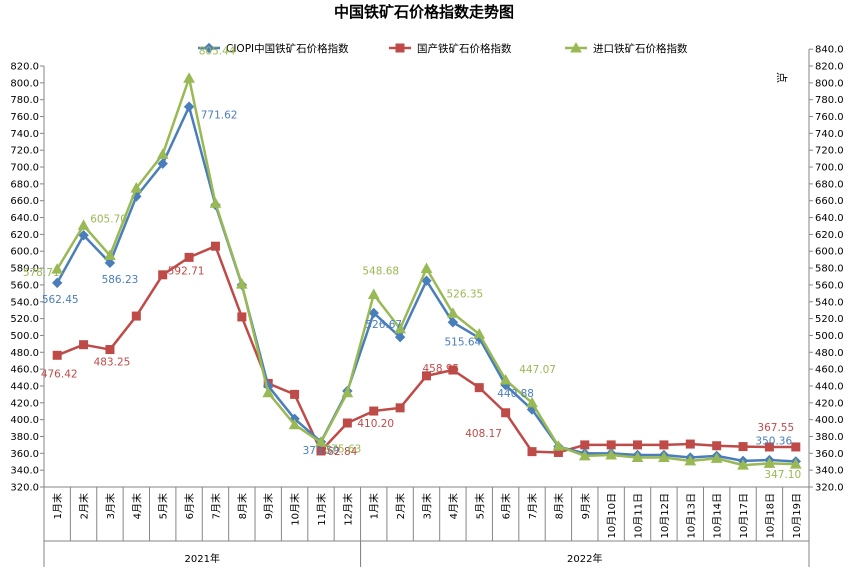 This screenshot has width=849, height=571. What do you see at coordinates (24, 117) in the screenshot?
I see `left-tick-label: 760.0` at bounding box center [24, 117].